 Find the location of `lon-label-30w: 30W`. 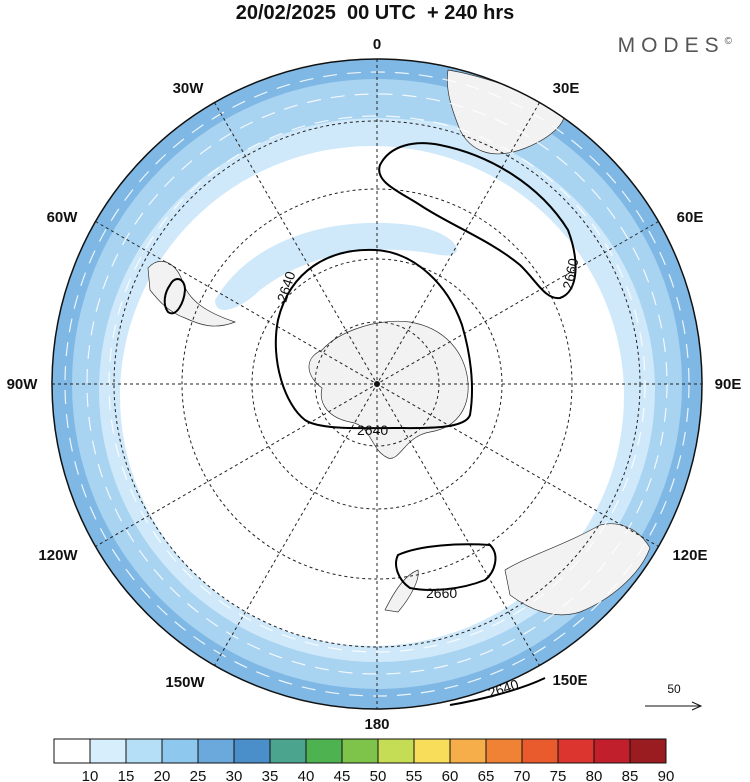

lon-label-30w: 30W is located at coordinates (189, 88).